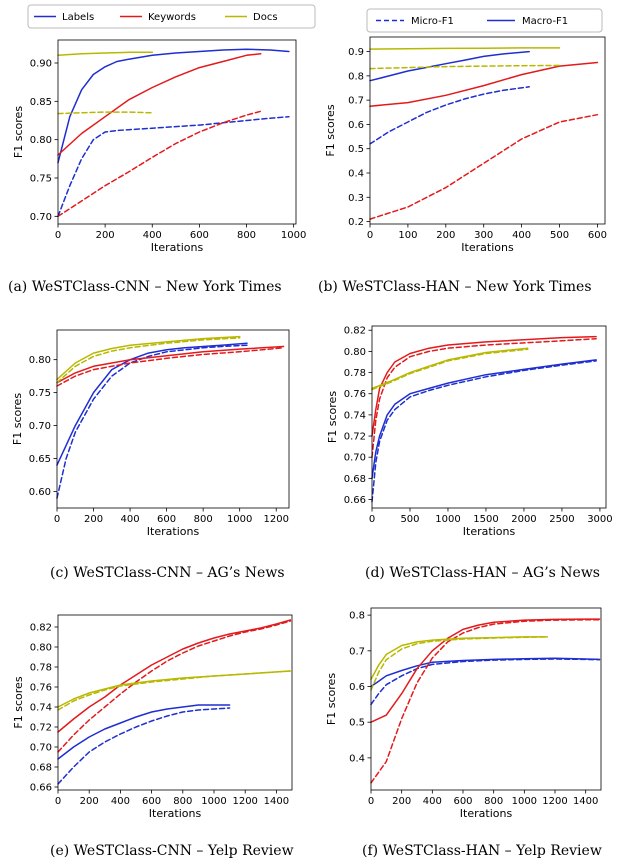 This screenshot has width=621, height=861. Describe the element at coordinates (265, 17) in the screenshot. I see `legend-docs-label: Docs` at that location.